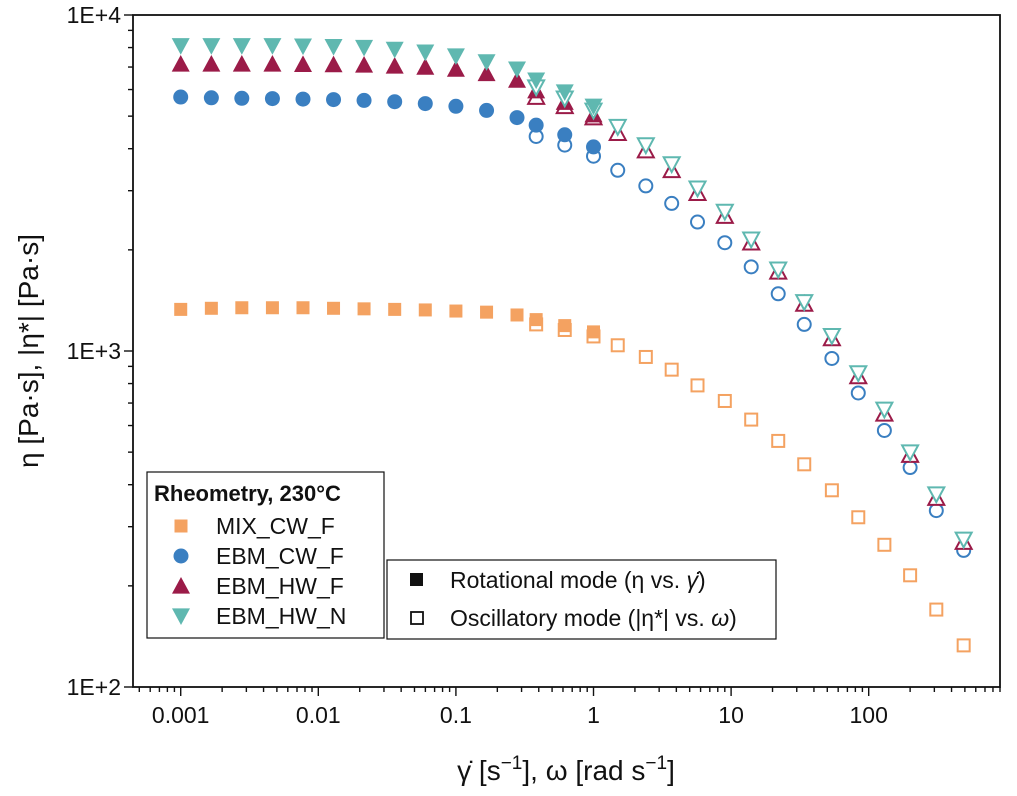 This screenshot has height=796, width=1017. What do you see at coordinates (416, 579) in the screenshot?
I see `rotational-mode-swatch` at bounding box center [416, 579].